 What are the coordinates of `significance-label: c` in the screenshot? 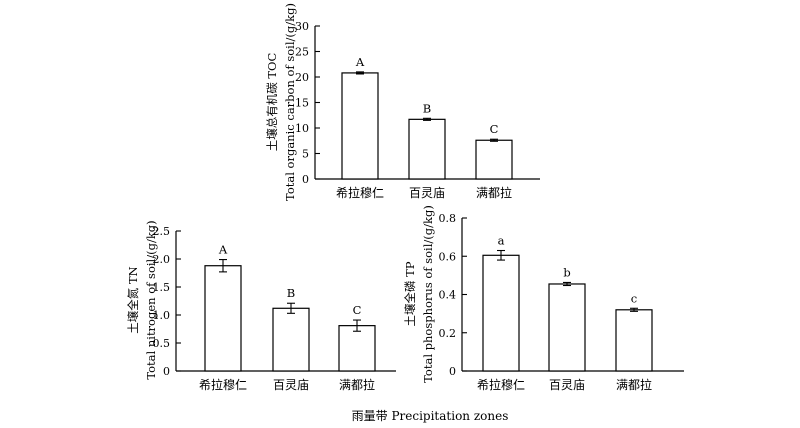 It's located at (634, 298).